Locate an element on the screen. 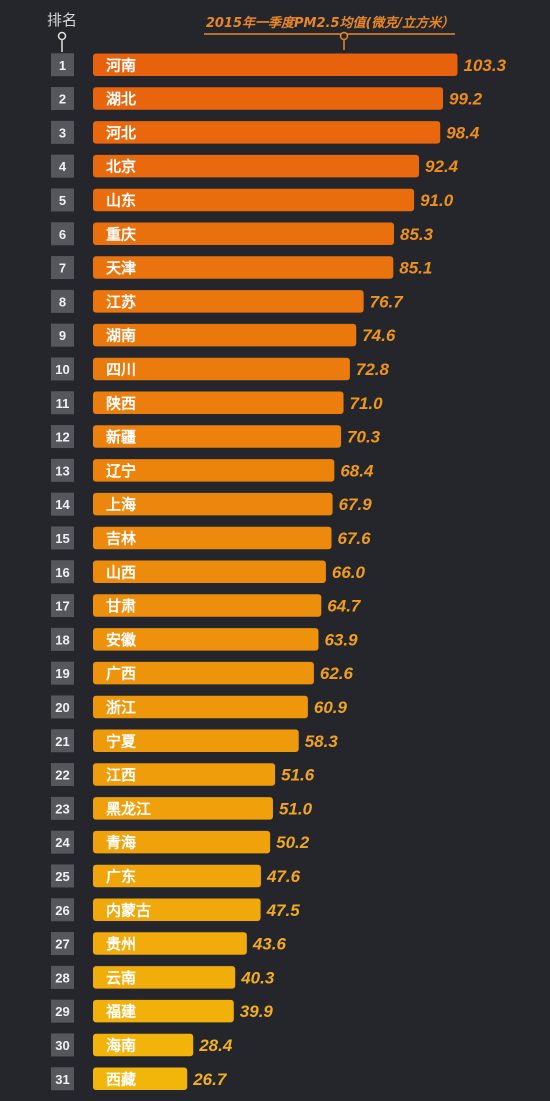 The width and height of the screenshot is (550, 1101). bar-value-label: 85.1 is located at coordinates (415, 268).